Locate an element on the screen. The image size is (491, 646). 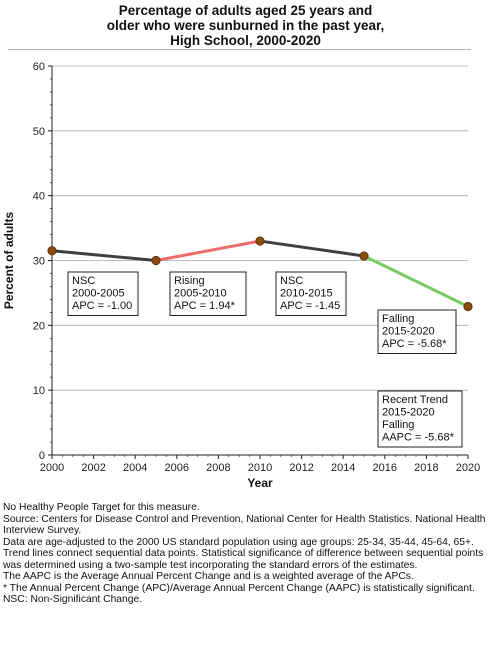
y-axis-label: Percent of adults is located at coordinates (9, 261).